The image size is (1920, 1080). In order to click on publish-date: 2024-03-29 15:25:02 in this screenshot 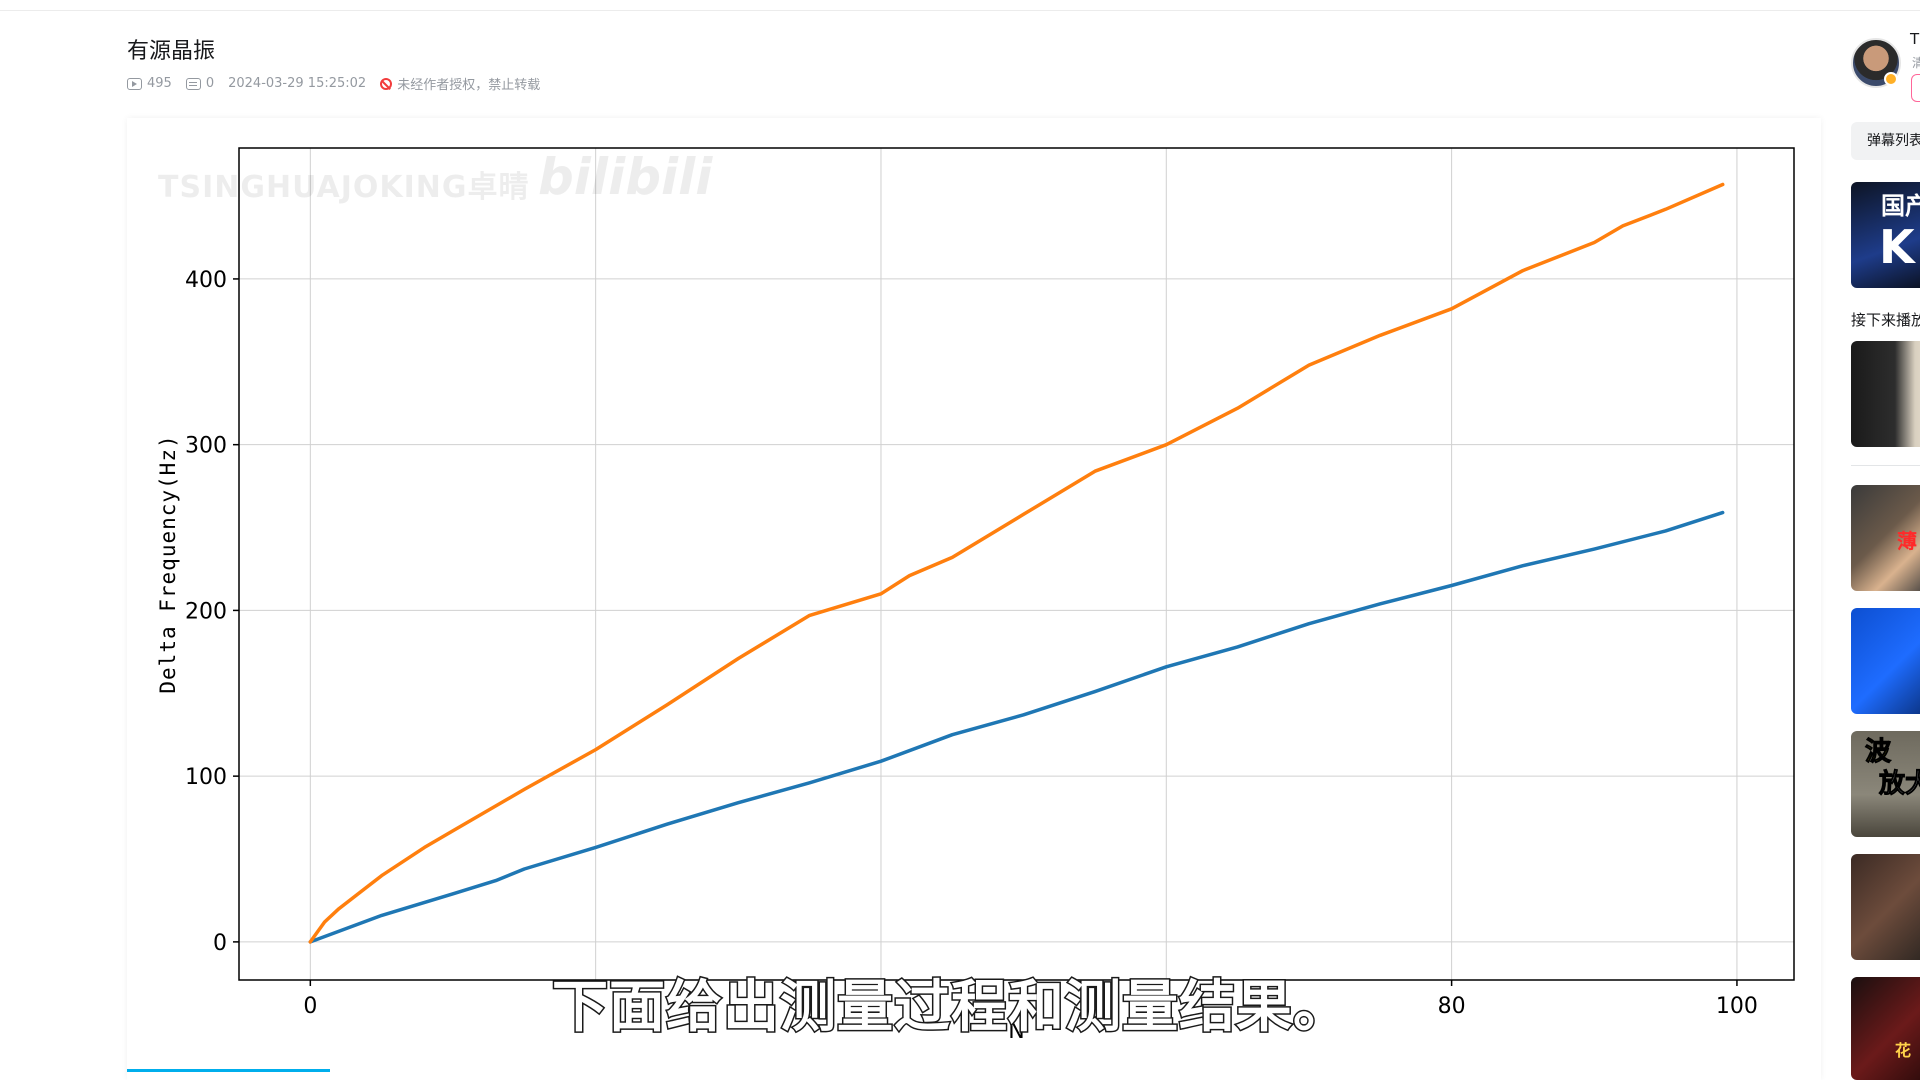, I will do `click(297, 83)`.